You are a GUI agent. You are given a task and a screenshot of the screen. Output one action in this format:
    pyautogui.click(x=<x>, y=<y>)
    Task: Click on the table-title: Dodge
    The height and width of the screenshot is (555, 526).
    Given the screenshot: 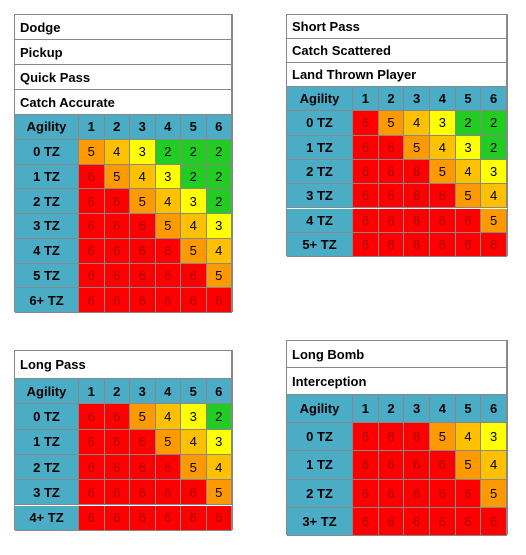 What is the action you would take?
    pyautogui.click(x=123, y=27)
    